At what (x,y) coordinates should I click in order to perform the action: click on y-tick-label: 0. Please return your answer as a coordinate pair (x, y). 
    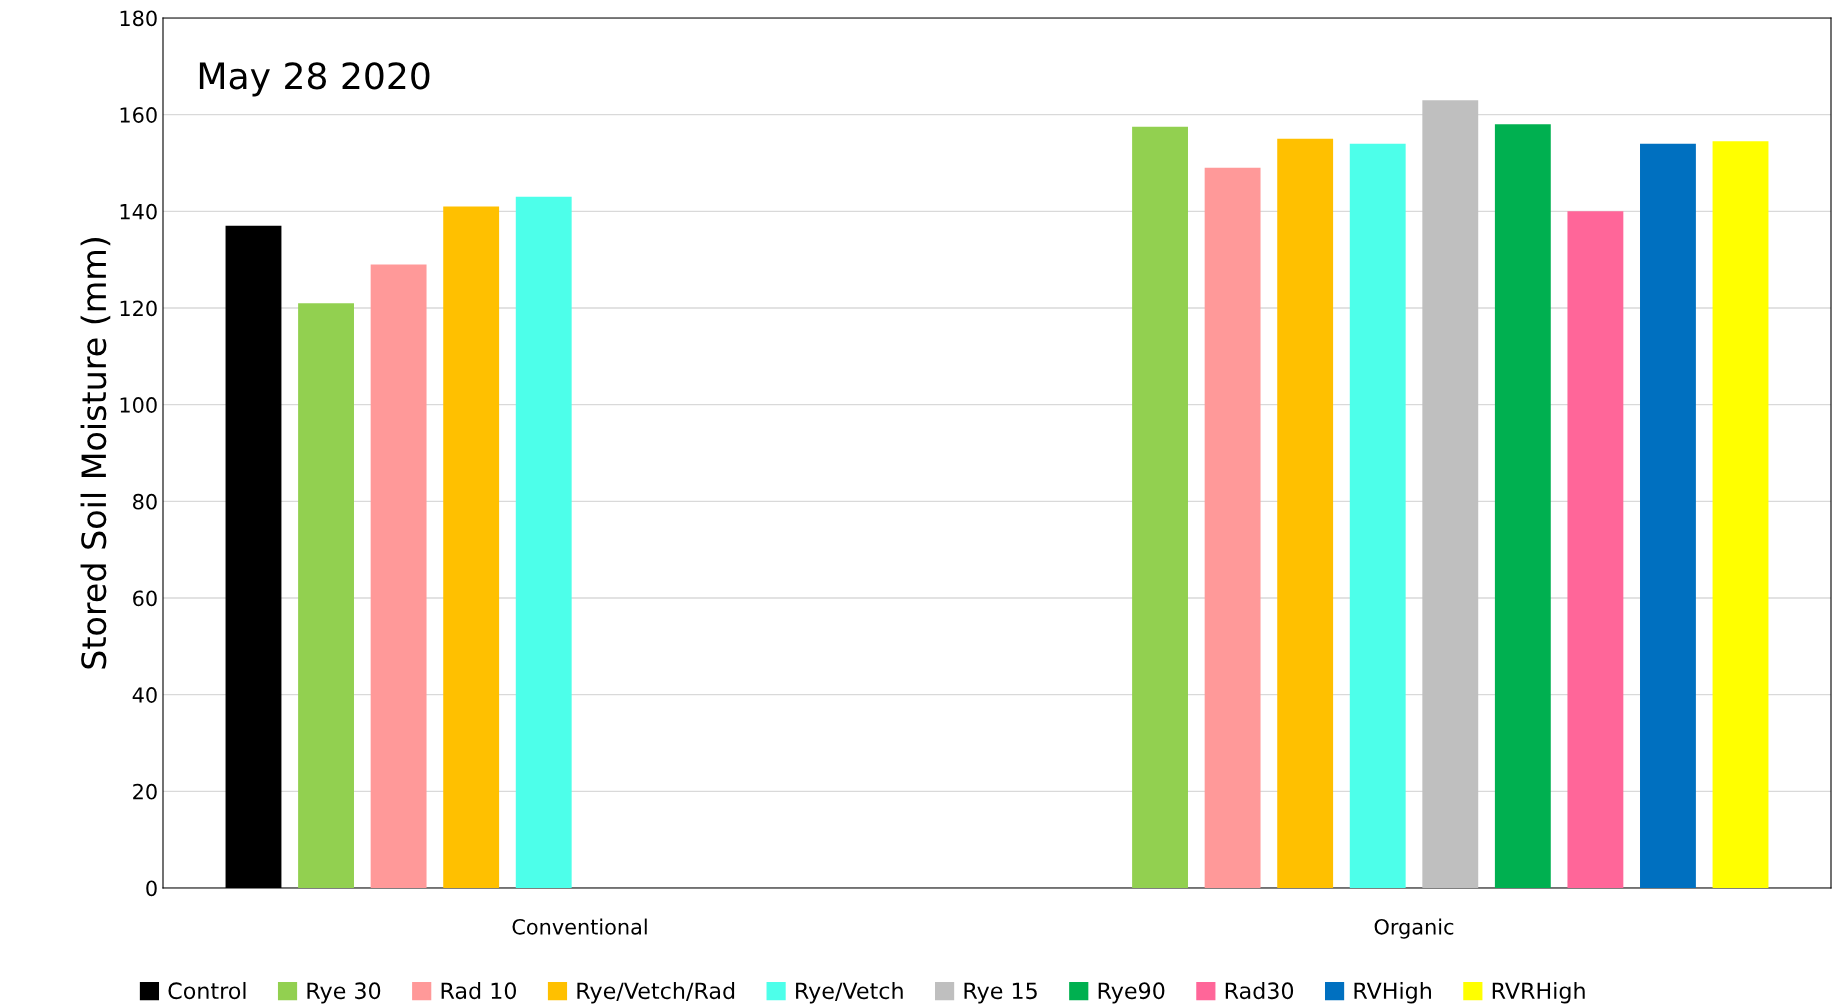
    Looking at the image, I should click on (151, 888).